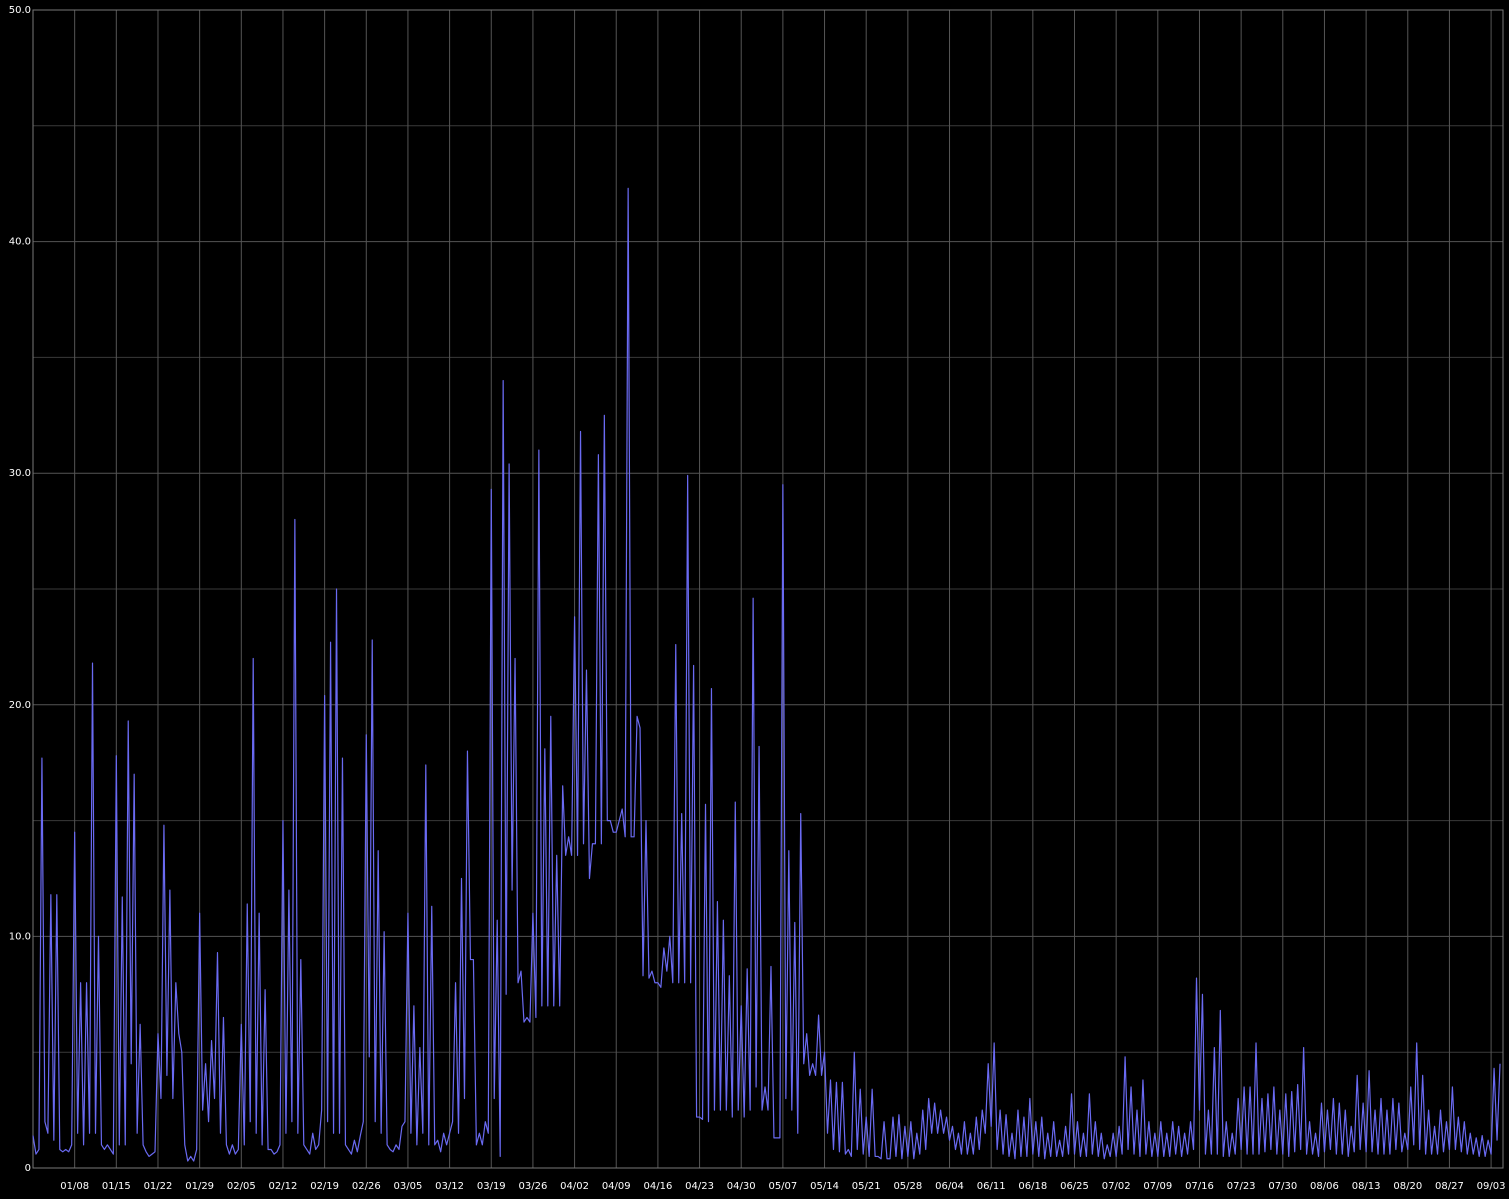 The width and height of the screenshot is (1509, 1199). What do you see at coordinates (116, 1186) in the screenshot?
I see `x-tick-label: 01/15` at bounding box center [116, 1186].